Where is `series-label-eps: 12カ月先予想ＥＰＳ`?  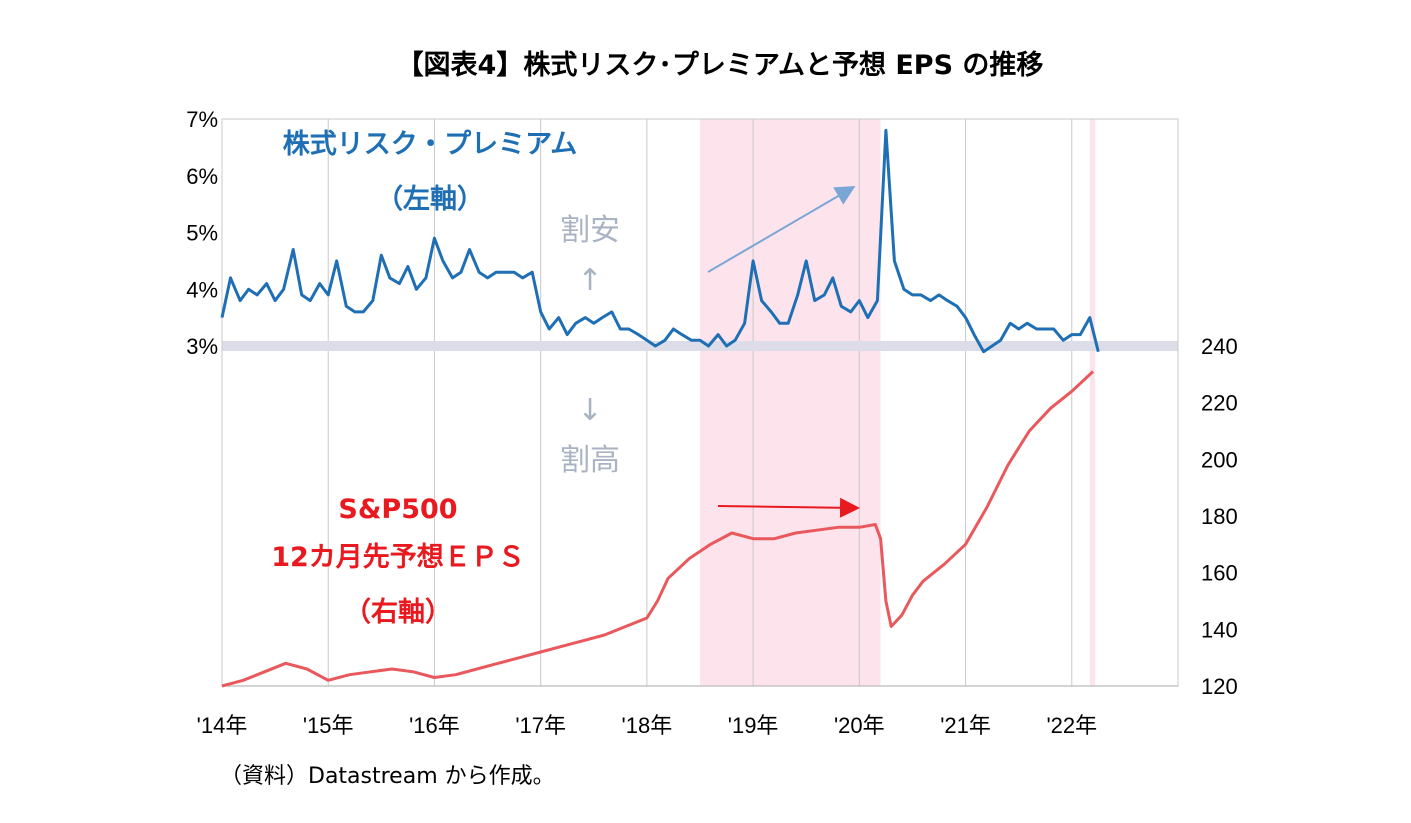
series-label-eps: 12カ月先予想ＥＰＳ is located at coordinates (398, 557).